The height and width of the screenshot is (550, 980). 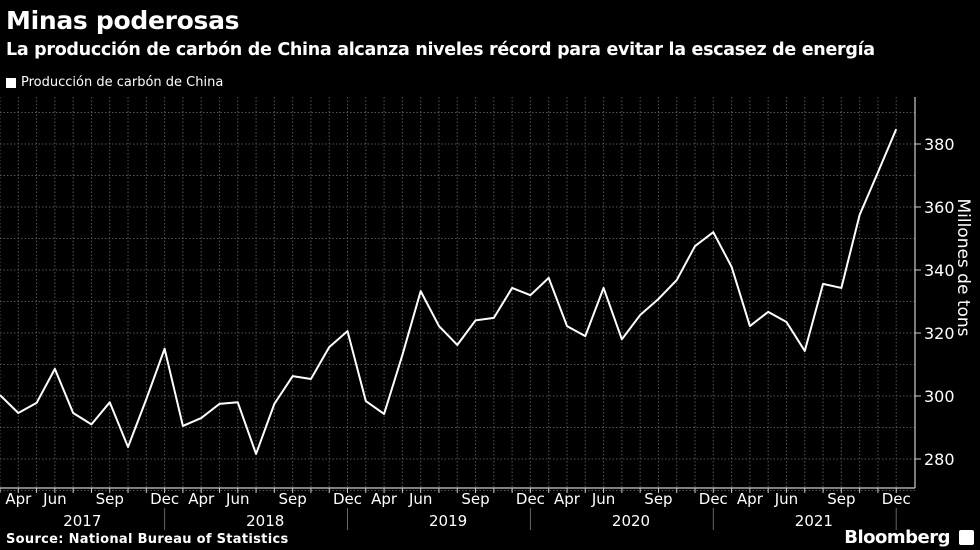 I want to click on year-label: 2018, so click(x=265, y=521).